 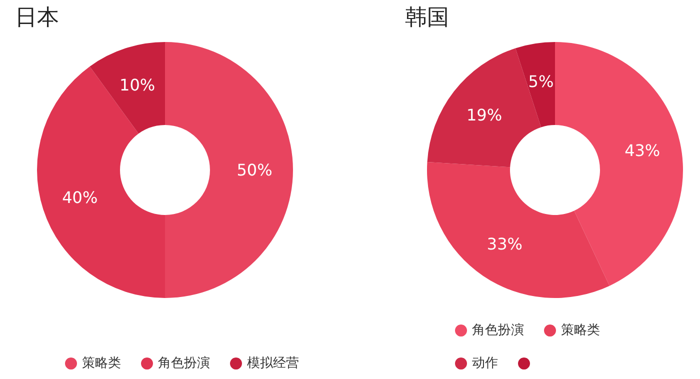 I want to click on data-label: 33%, so click(x=504, y=244).